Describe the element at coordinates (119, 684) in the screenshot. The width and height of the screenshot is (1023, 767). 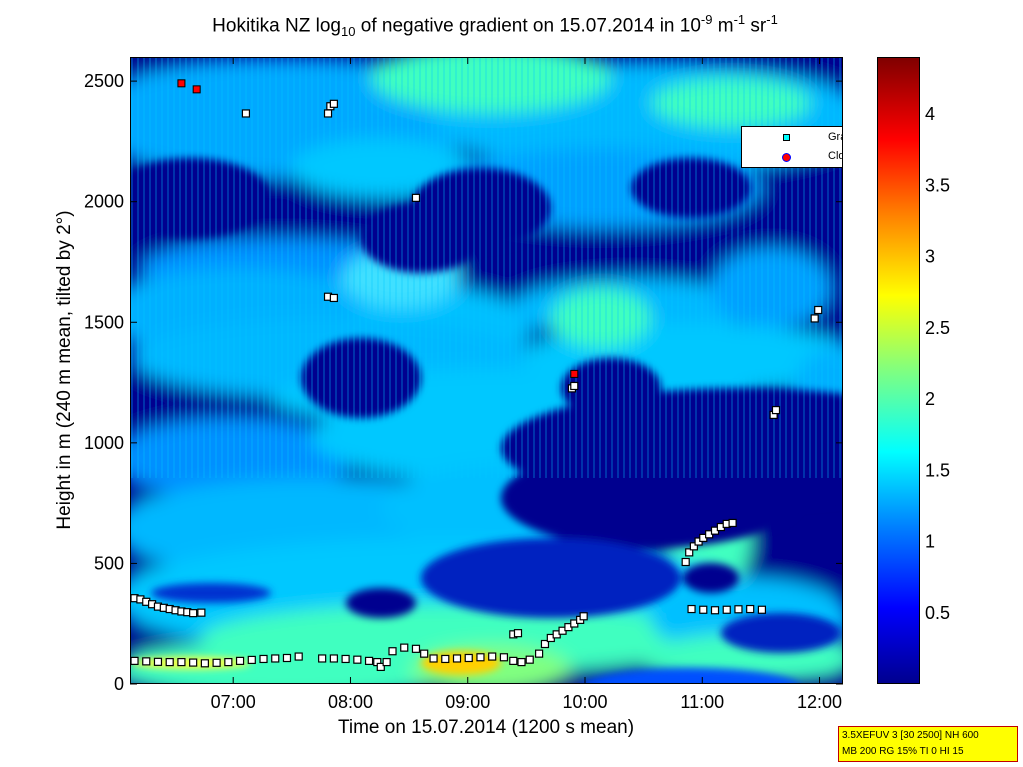
I see `y-tick-label: 0` at that location.